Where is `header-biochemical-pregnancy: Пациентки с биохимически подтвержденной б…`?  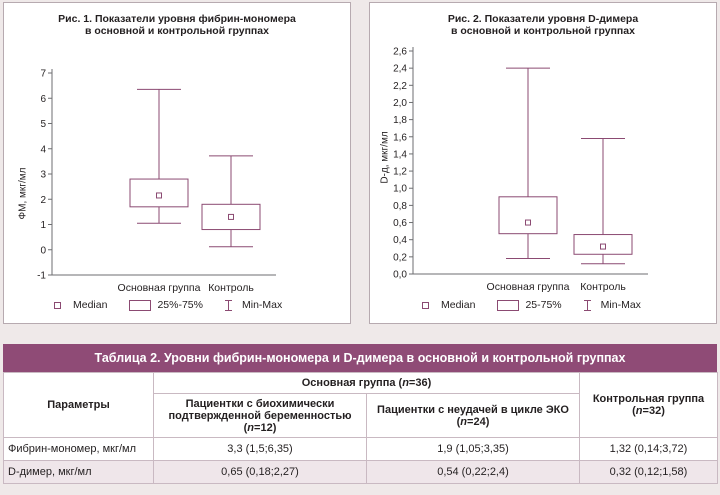
header-biochemical-pregnancy: Пациентки с биохимически подтвержденной б… is located at coordinates (260, 415).